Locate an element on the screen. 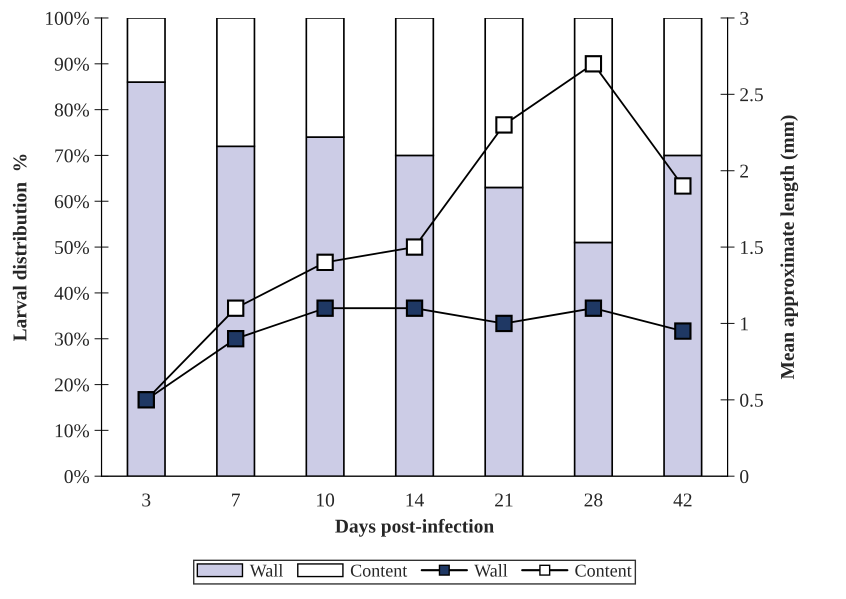 This screenshot has height=599, width=846. y2-tick-label: 2.5 is located at coordinates (751, 95).